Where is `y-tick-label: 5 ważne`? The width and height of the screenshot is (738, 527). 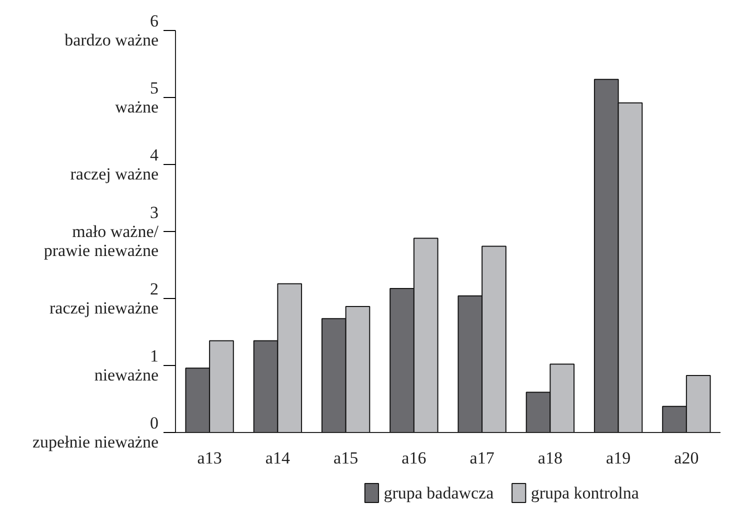 y-tick-label: 5 ważne is located at coordinates (137, 97).